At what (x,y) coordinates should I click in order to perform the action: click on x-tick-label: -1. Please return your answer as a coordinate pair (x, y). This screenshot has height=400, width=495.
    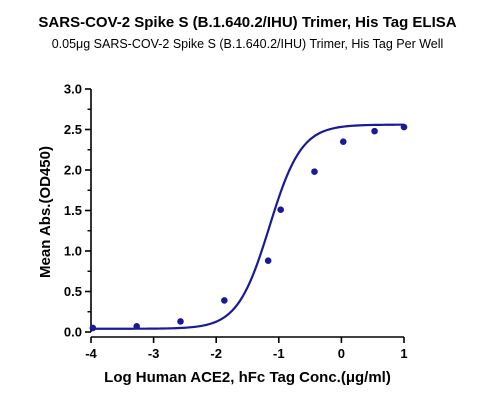
    Looking at the image, I should click on (279, 353).